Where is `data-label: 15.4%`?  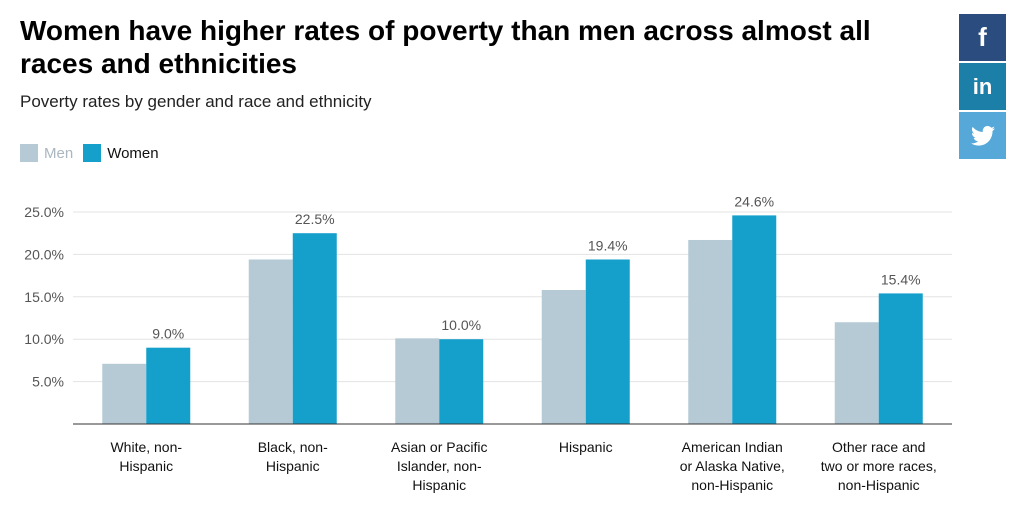
data-label: 15.4% is located at coordinates (901, 279).